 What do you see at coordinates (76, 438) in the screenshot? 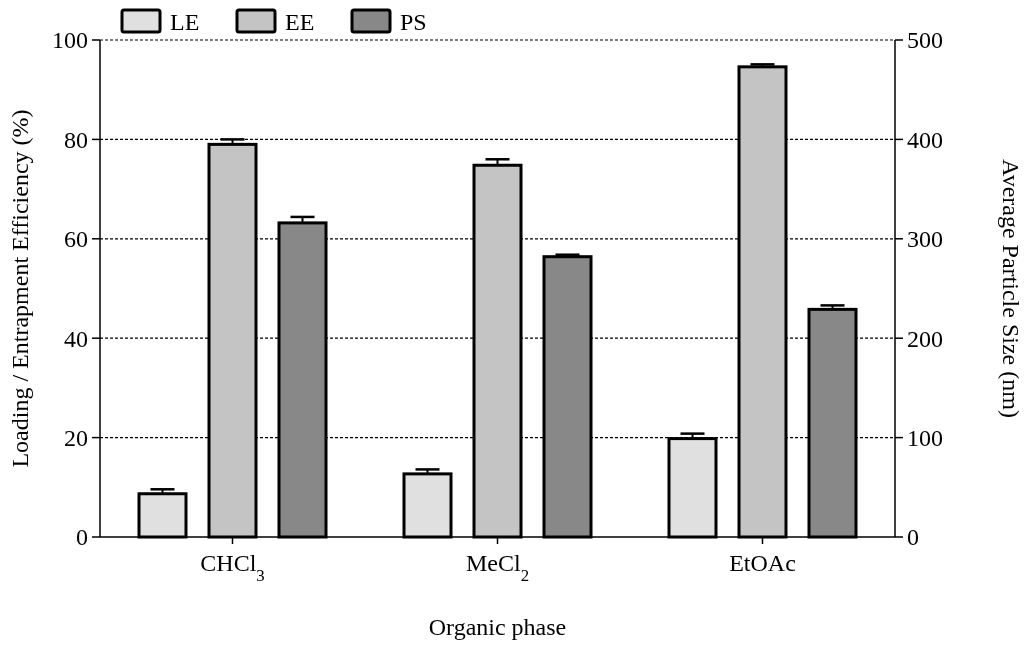
I see `y-tick-label: 20` at bounding box center [76, 438].